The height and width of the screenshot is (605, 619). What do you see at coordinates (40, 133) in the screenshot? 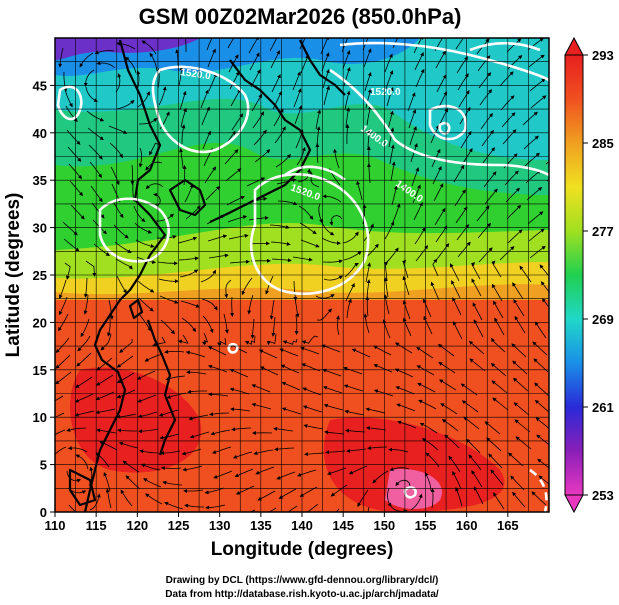
I see `y-tick-label: 40` at bounding box center [40, 133].